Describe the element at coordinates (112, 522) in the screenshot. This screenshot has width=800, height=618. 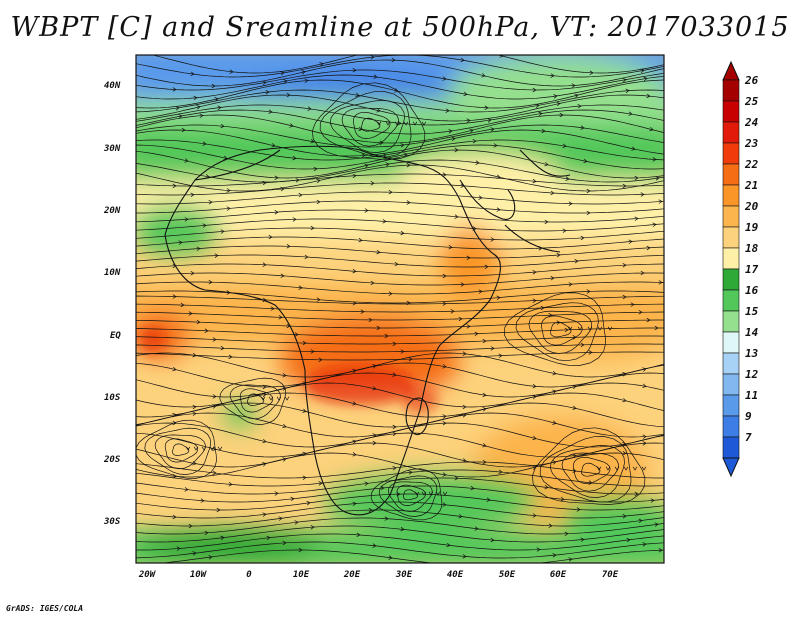
I see `lat-label: 30S` at that location.